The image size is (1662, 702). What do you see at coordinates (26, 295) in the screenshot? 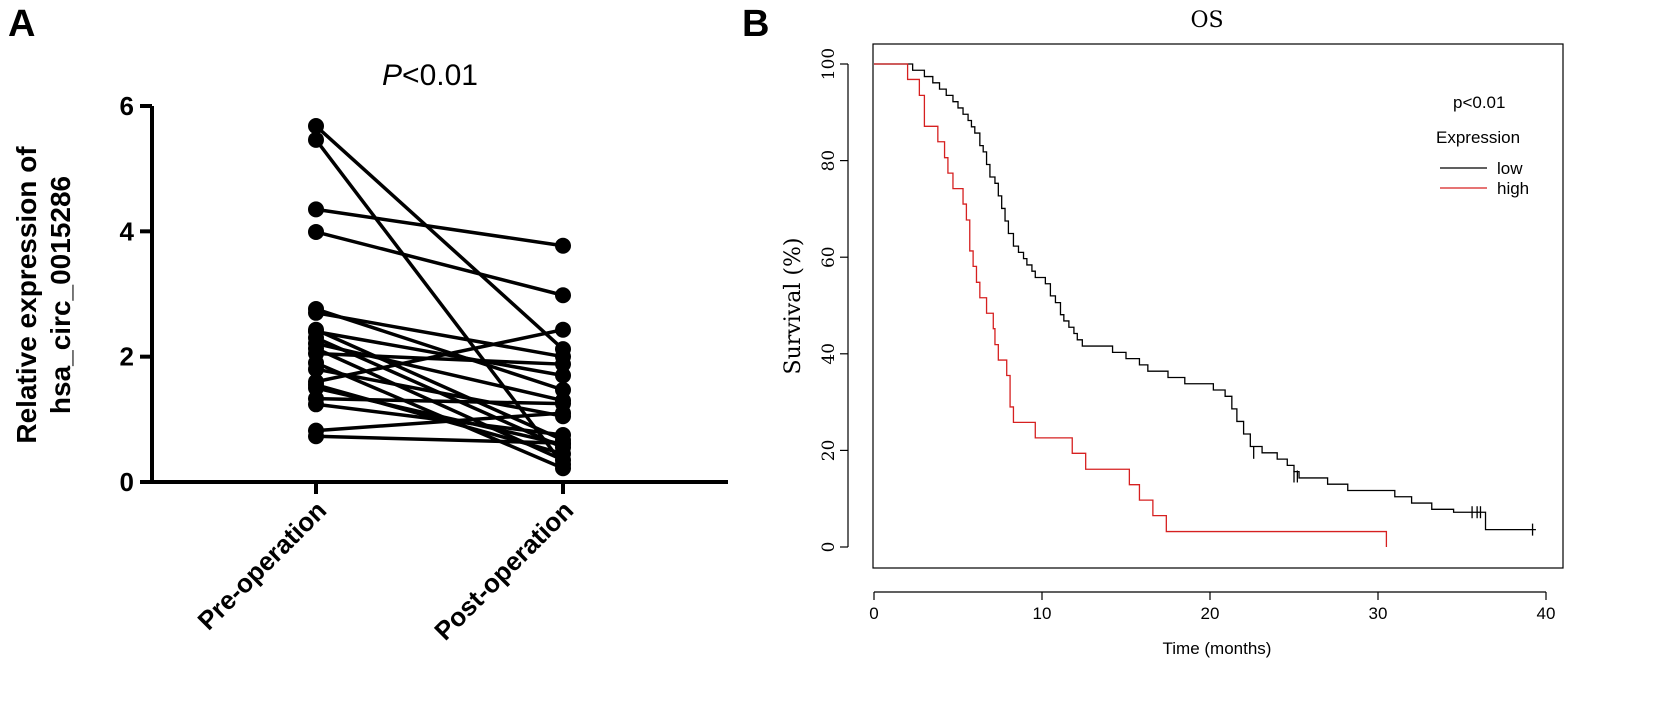
I see `chart-a-ylabel-line1: Relative expression of` at bounding box center [26, 295].